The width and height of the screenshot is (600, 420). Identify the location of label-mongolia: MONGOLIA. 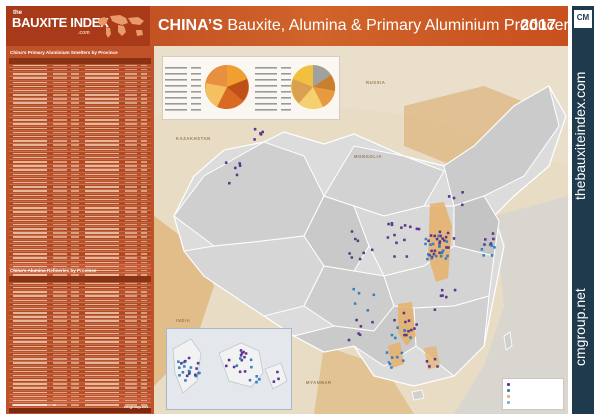
(368, 156).